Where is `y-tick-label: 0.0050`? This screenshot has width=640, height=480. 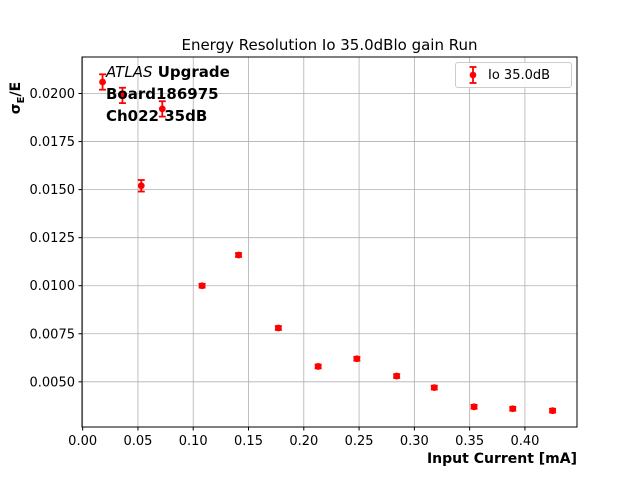 y-tick-label: 0.0050 is located at coordinates (53, 382).